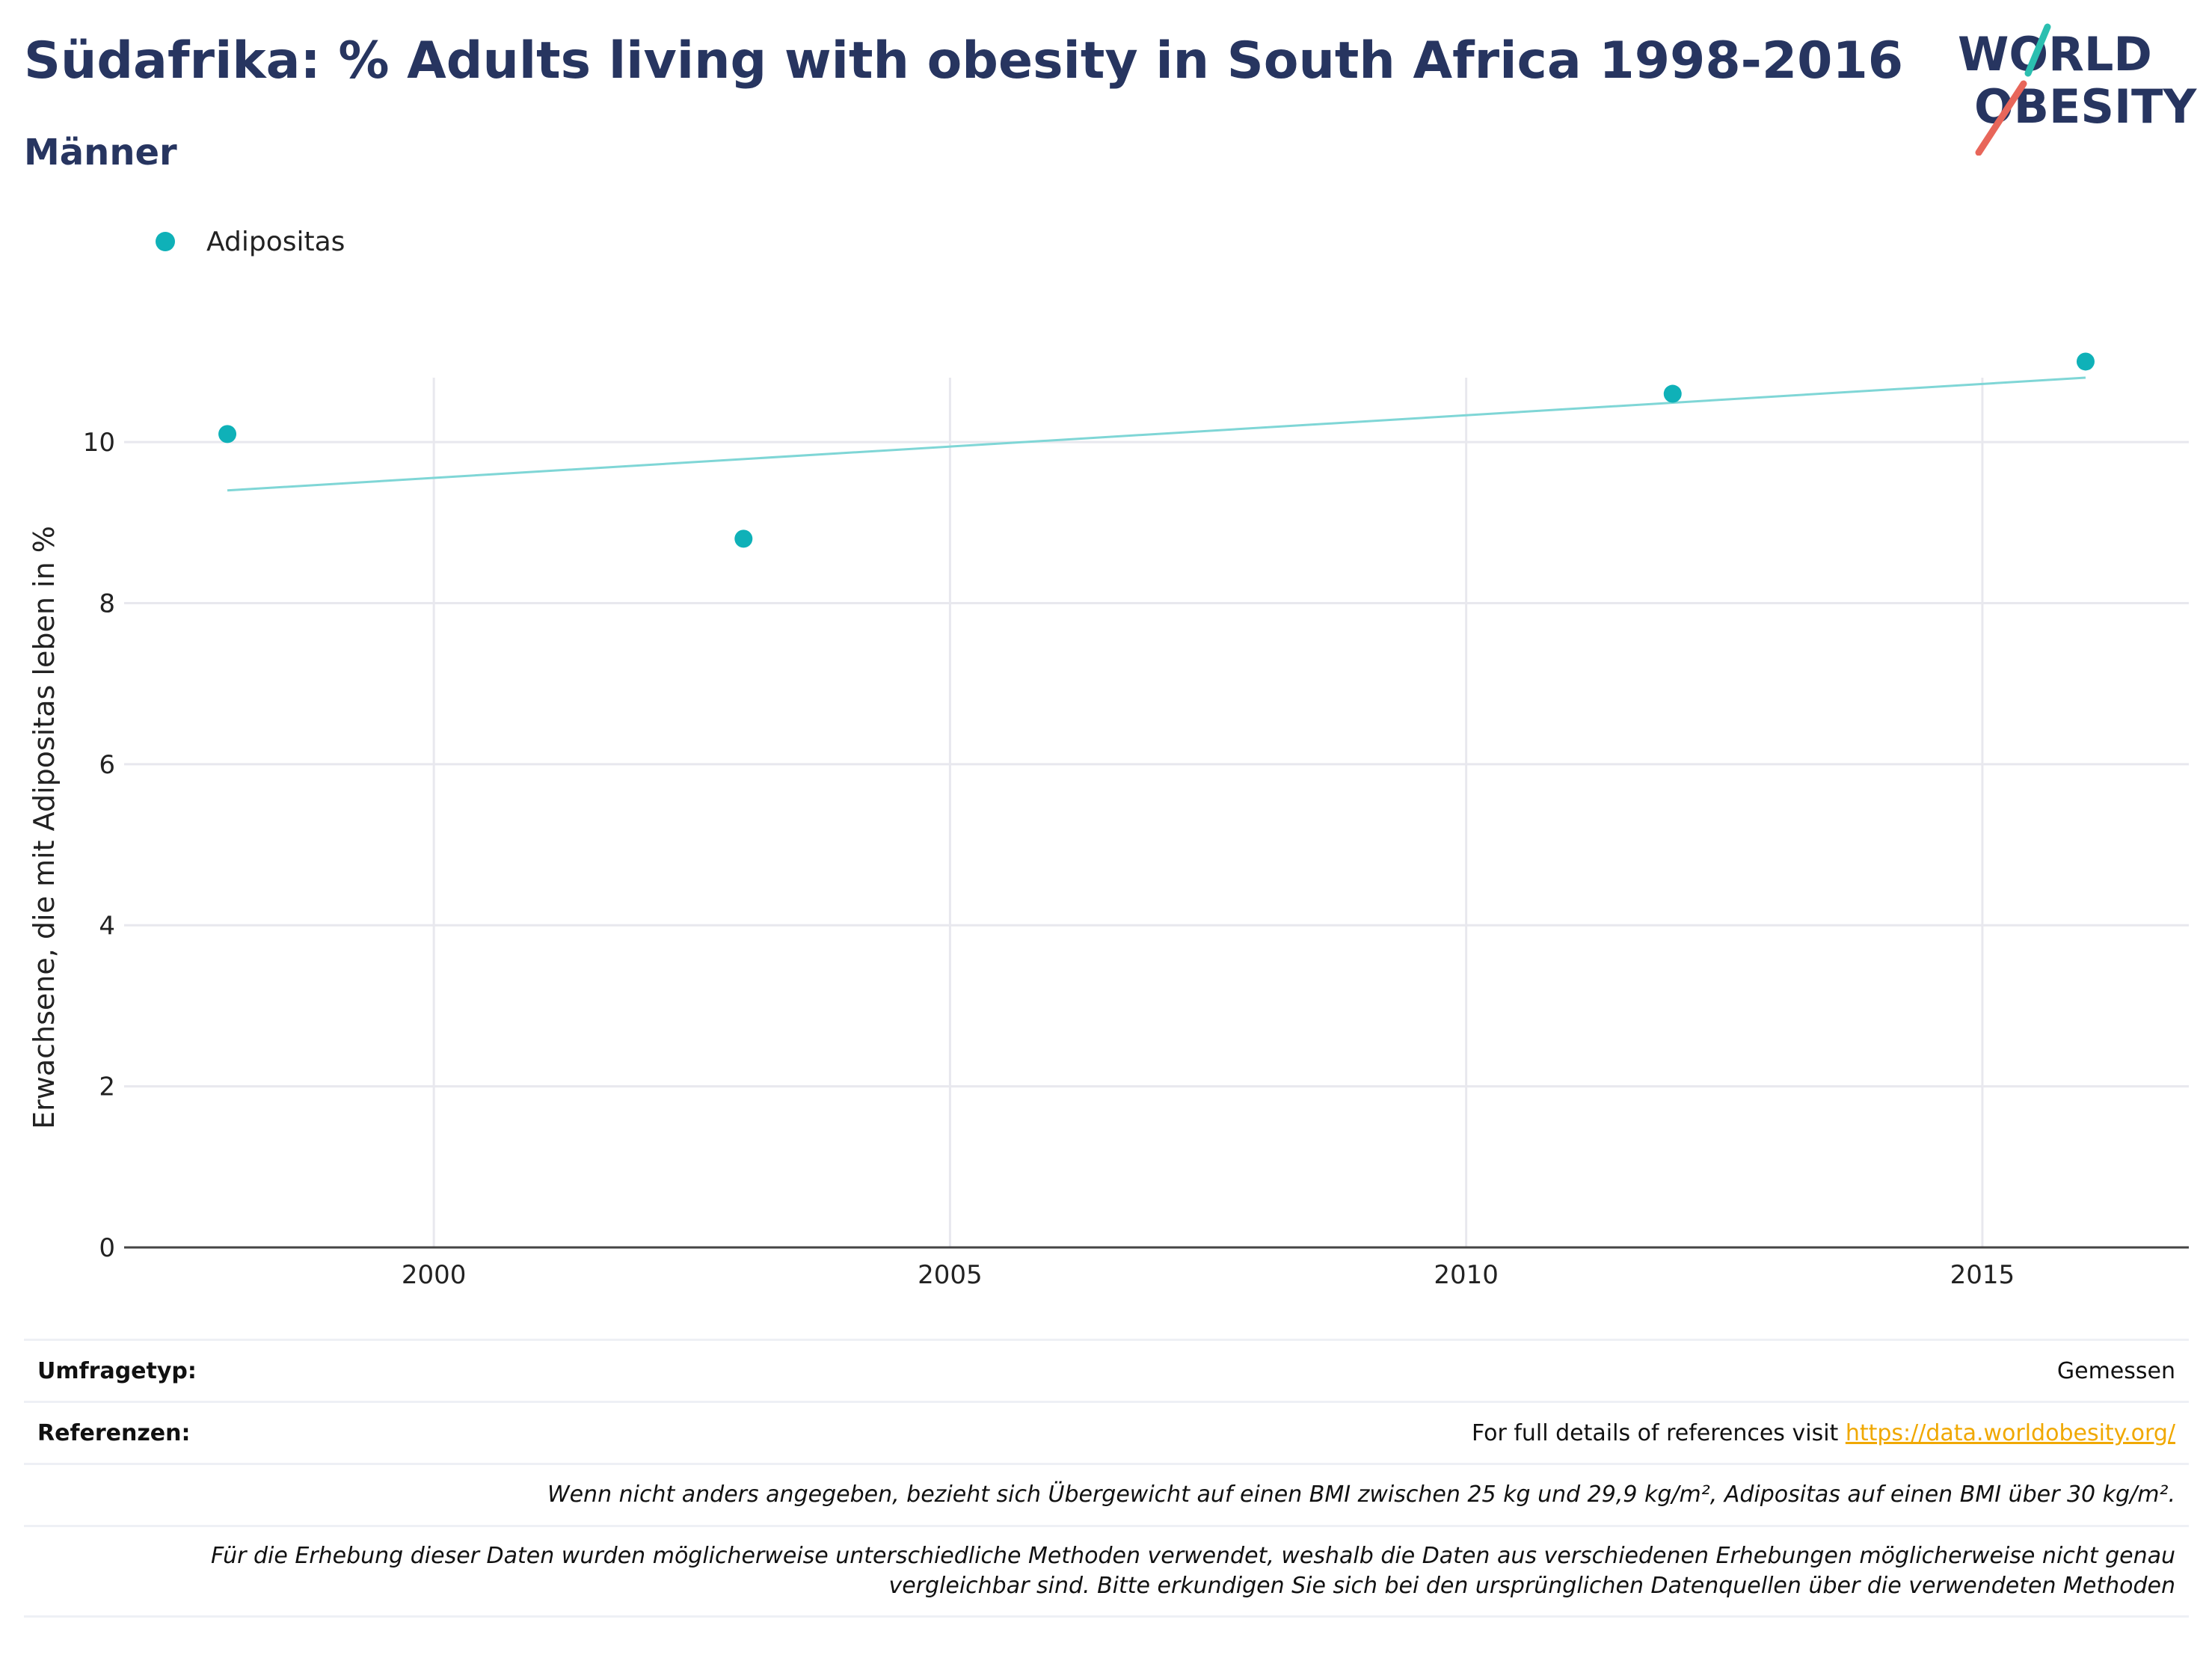 The width and height of the screenshot is (2212, 1655). I want to click on chart-legend: Adipositas, so click(250, 241).